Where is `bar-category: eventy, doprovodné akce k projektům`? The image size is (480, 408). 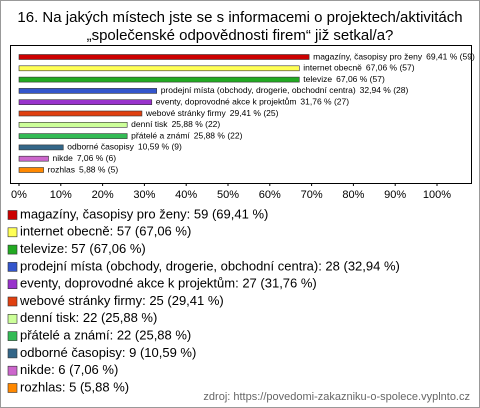
bar-category: eventy, doprovodné akce k projektům is located at coordinates (226, 101).